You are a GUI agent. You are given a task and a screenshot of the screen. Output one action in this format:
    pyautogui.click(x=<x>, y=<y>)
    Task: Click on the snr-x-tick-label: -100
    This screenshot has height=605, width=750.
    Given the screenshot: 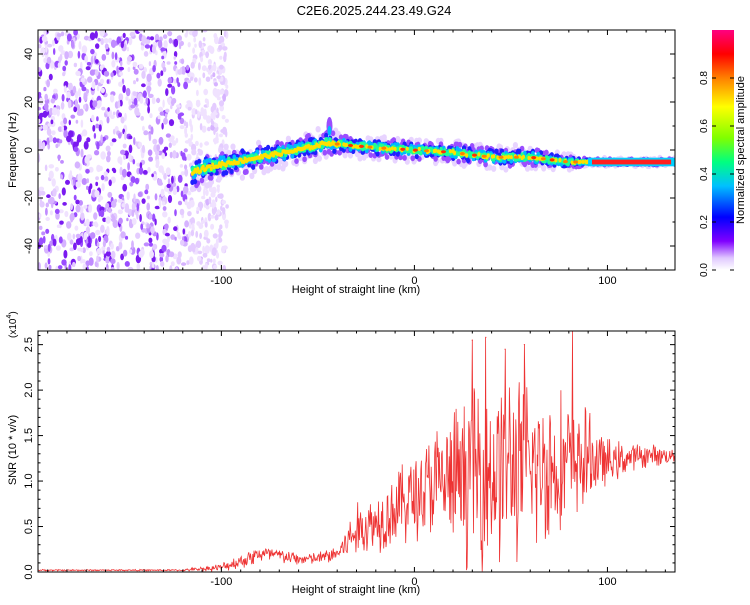 What is the action you would take?
    pyautogui.click(x=221, y=582)
    